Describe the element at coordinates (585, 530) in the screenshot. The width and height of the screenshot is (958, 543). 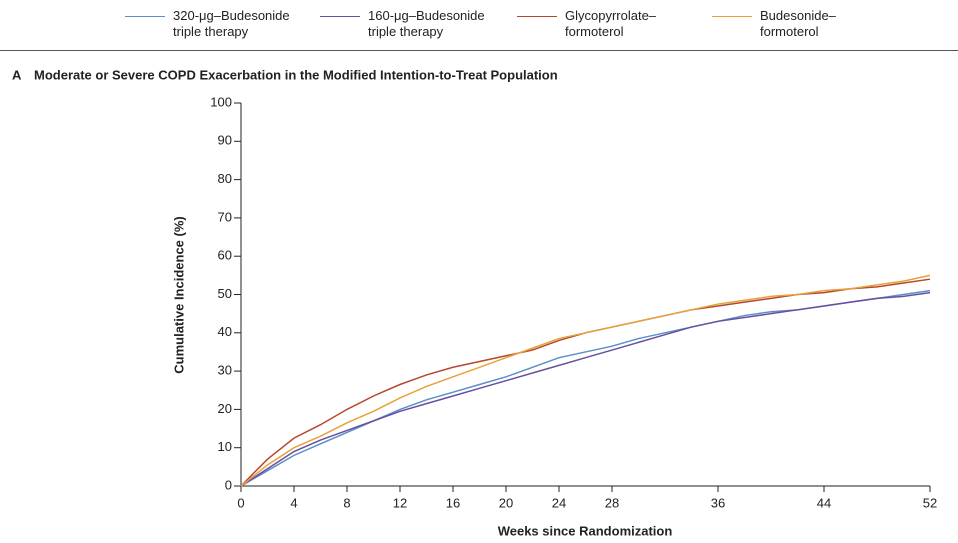
I see `x-axis-label: Weeks since Randomization` at that location.